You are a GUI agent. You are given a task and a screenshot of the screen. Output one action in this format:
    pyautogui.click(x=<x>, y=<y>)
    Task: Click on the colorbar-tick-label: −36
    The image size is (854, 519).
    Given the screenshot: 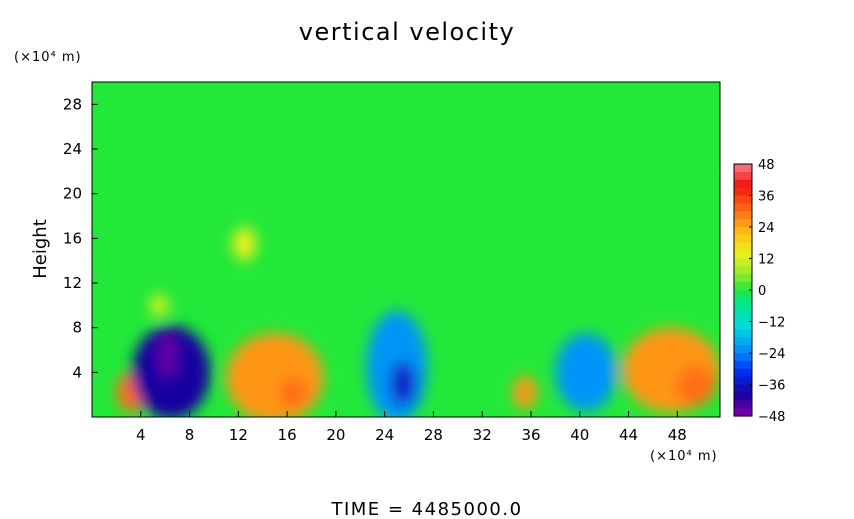 What is the action you would take?
    pyautogui.click(x=771, y=386)
    